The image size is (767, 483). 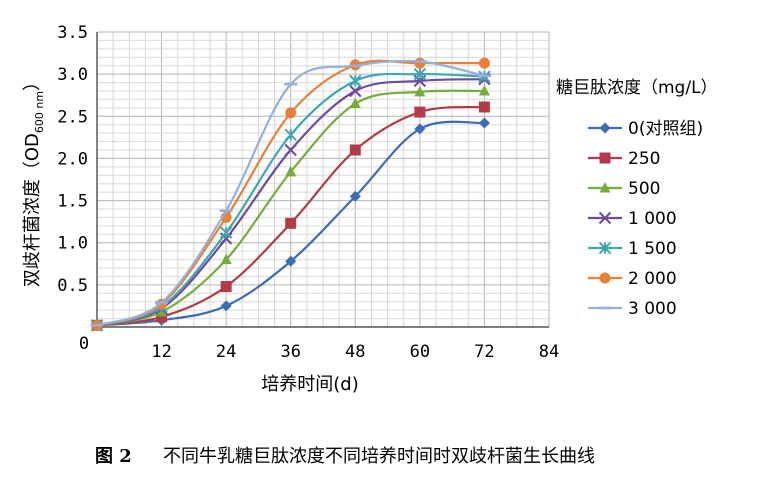 What do you see at coordinates (113, 456) in the screenshot?
I see `figure-number: 图 2` at bounding box center [113, 456].